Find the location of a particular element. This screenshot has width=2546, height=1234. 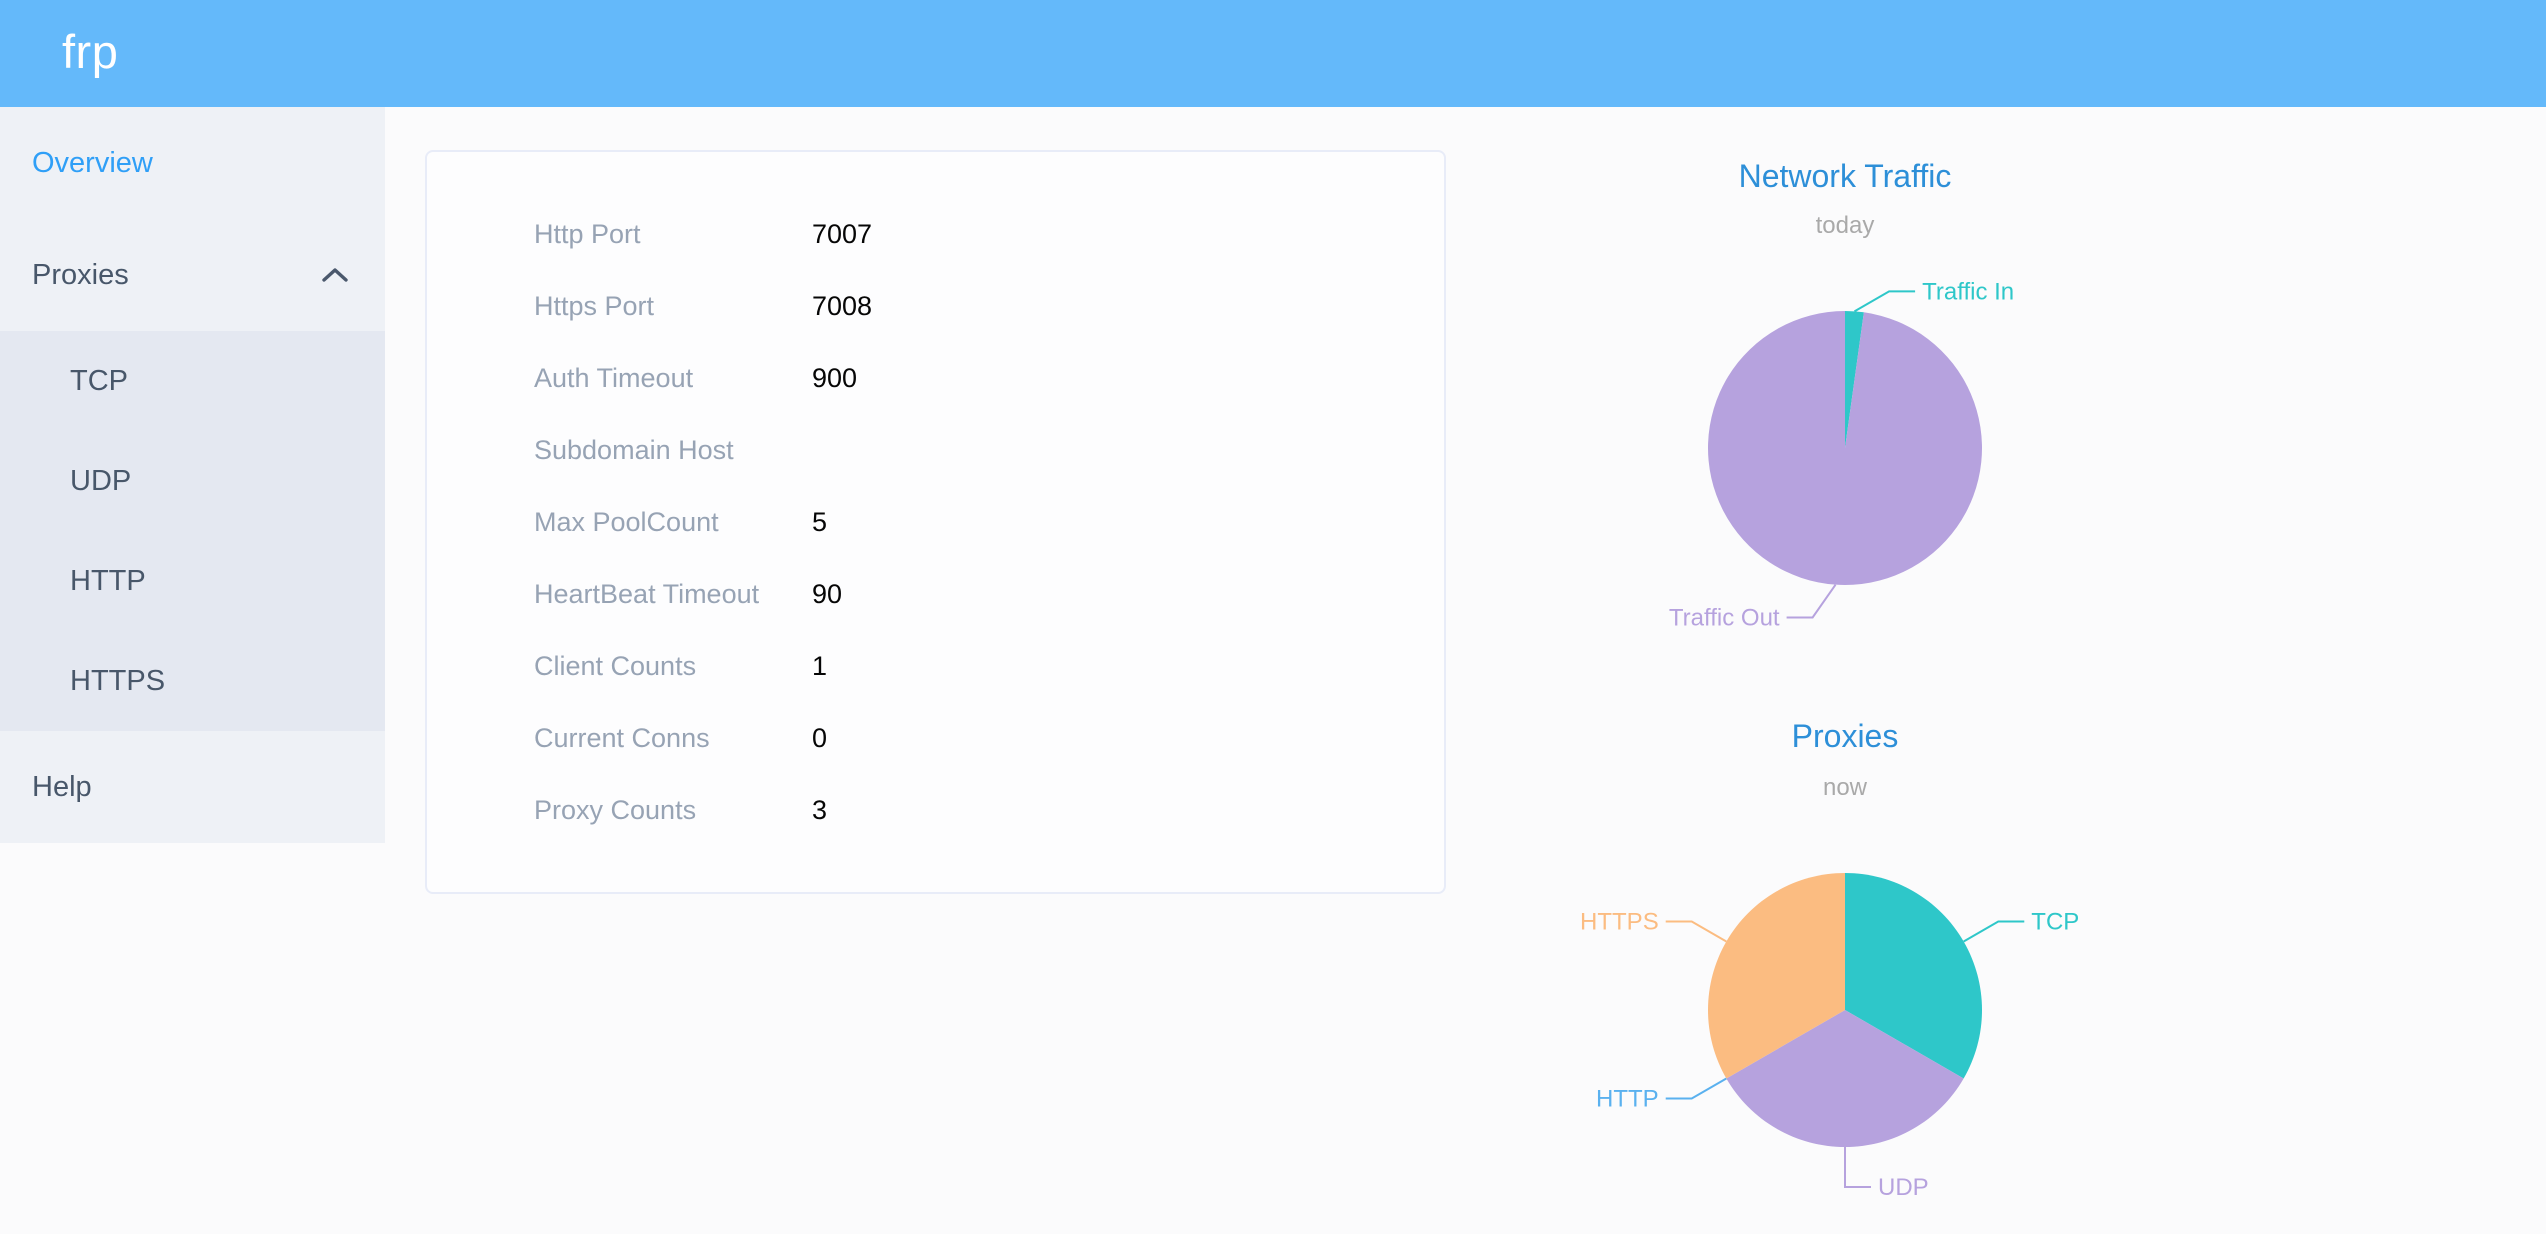

proxies-submenu: TCP UDP HTTP HTTPS is located at coordinates (192, 531).